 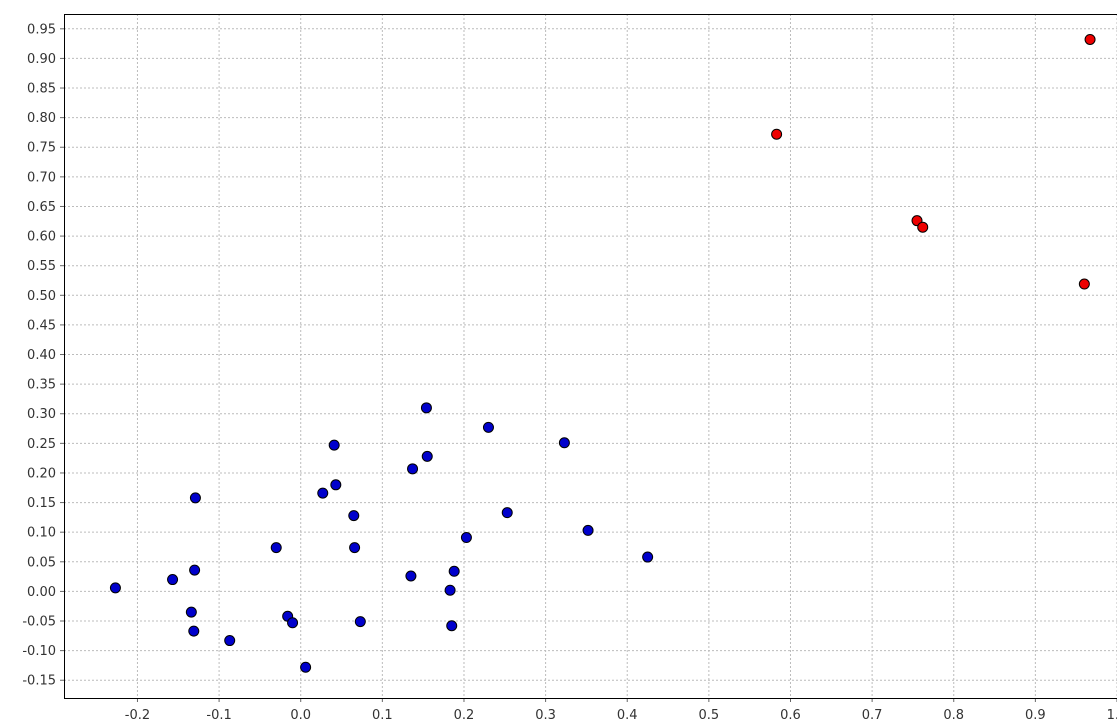 I want to click on x-tick-label: 0.1, so click(x=382, y=715).